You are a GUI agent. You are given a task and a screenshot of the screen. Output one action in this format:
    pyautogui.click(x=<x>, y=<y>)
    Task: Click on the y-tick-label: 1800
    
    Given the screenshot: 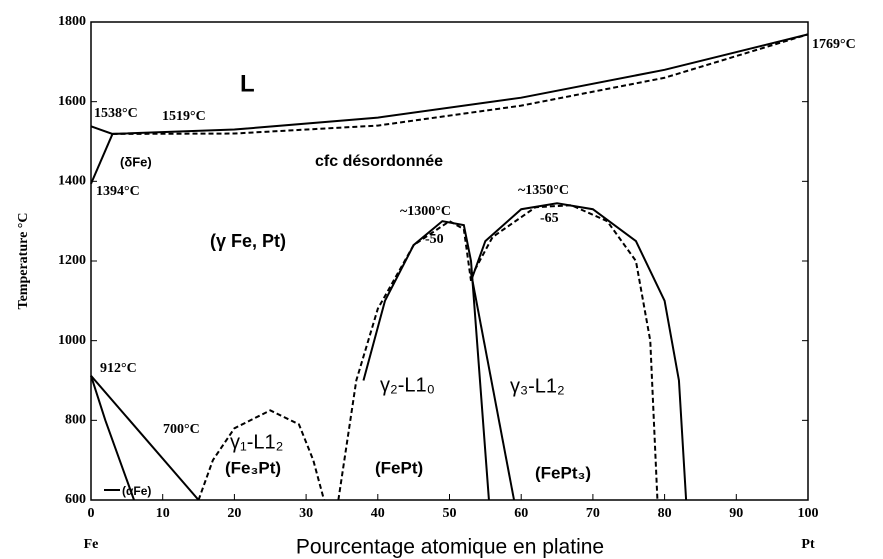 What is the action you would take?
    pyautogui.click(x=72, y=21)
    